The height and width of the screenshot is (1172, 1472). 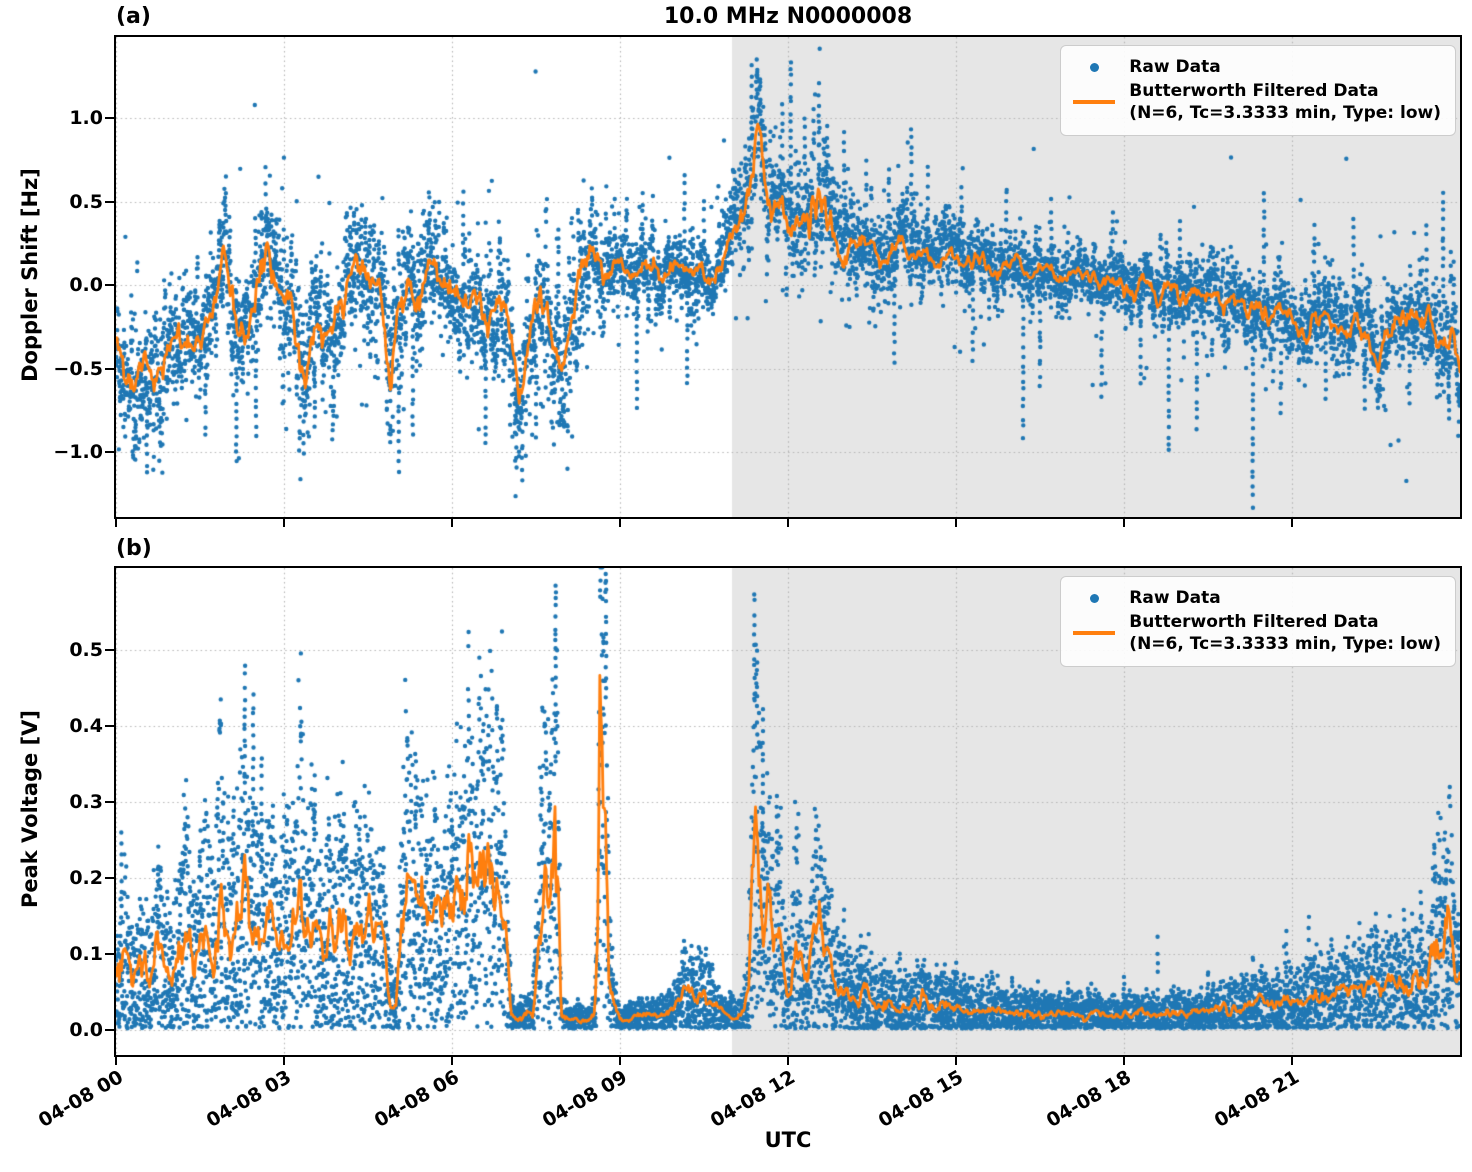 I want to click on panel-a-ytick-label: 0.0, so click(x=86, y=285).